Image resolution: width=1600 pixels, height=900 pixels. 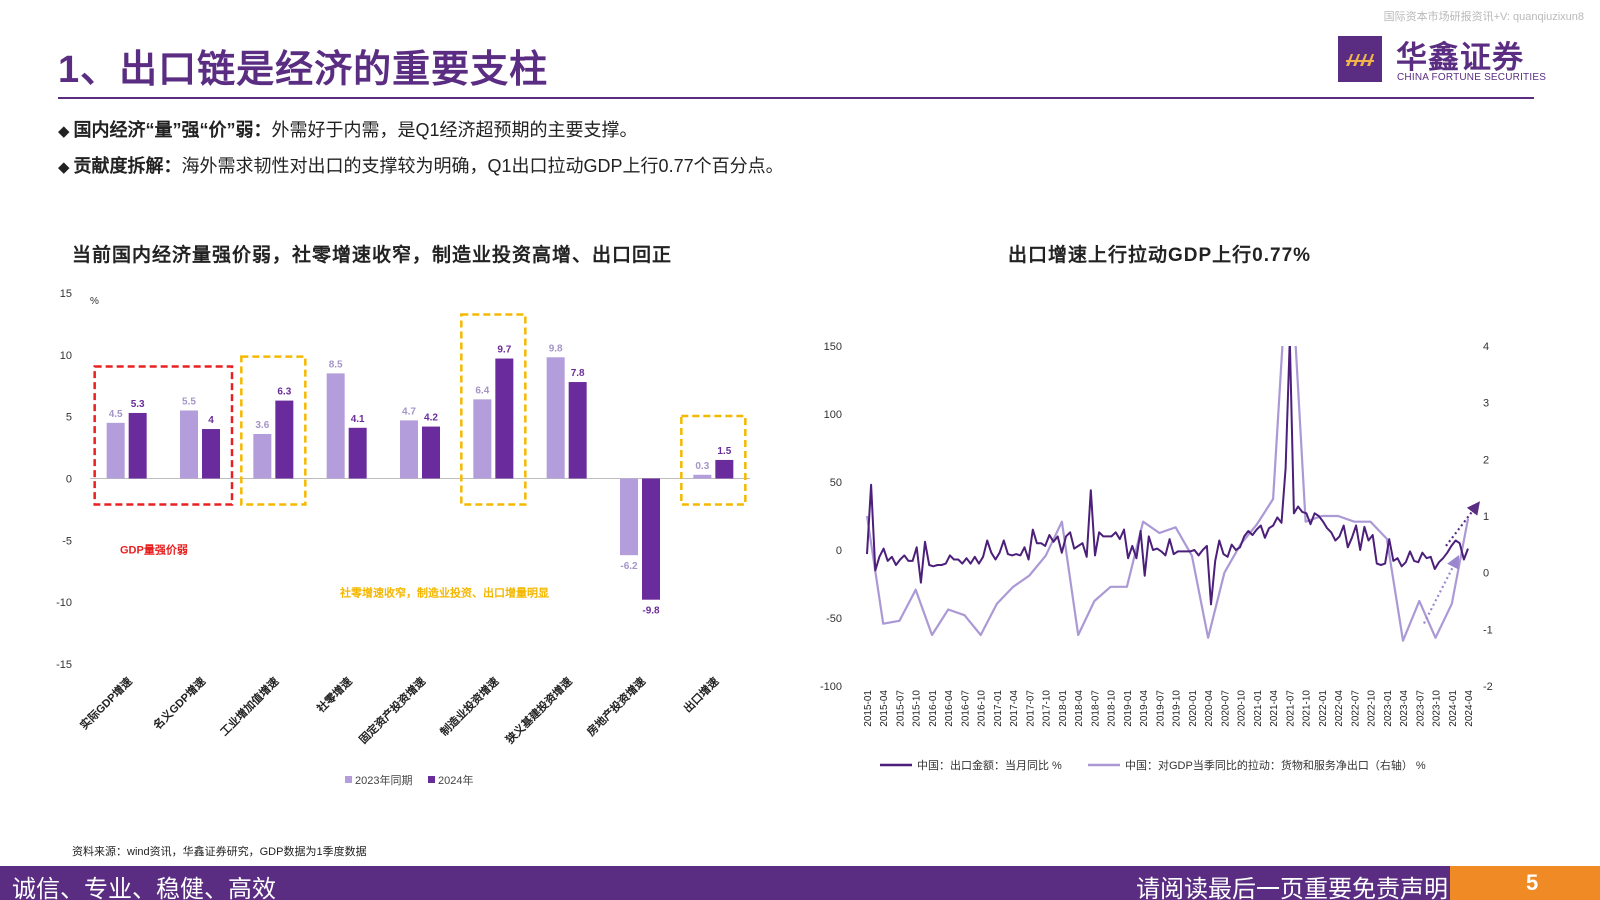 I want to click on legend-swatch-2024, so click(x=431, y=779).